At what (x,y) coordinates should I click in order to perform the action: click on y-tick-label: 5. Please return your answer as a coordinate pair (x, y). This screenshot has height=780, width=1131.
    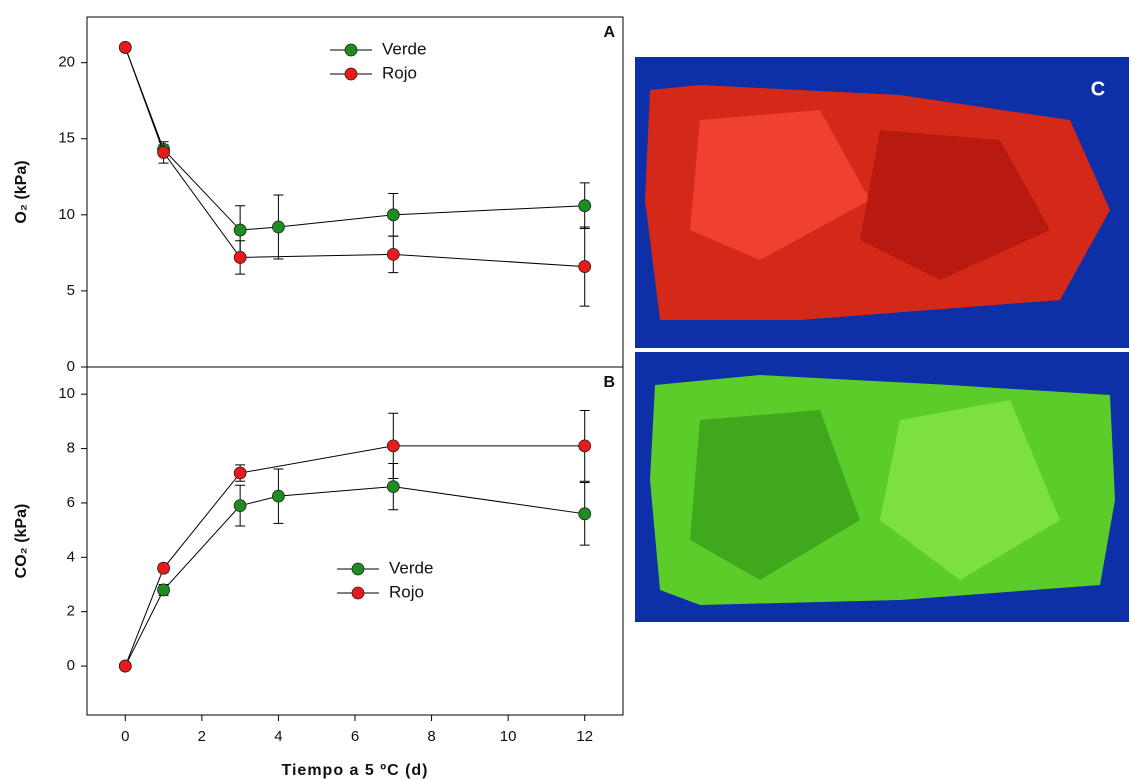
    Looking at the image, I should click on (71, 290).